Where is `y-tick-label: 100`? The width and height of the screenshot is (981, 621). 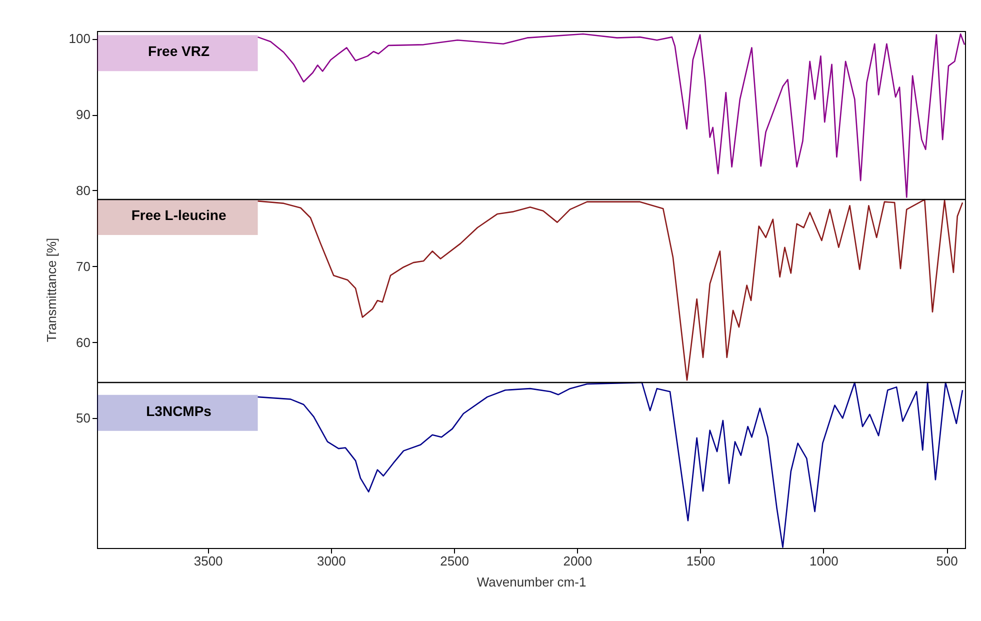 y-tick-label: 100 is located at coordinates (79, 38).